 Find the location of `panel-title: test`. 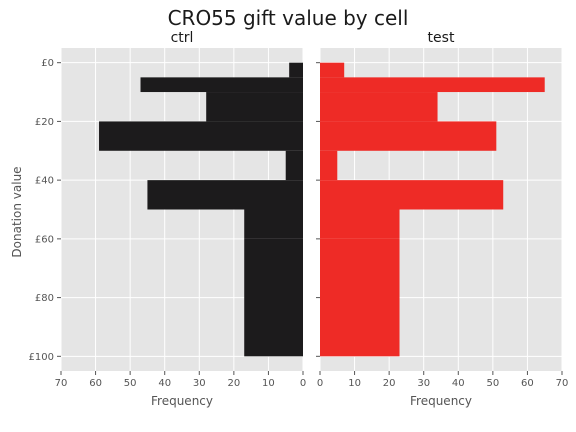

panel-title: test is located at coordinates (441, 38).